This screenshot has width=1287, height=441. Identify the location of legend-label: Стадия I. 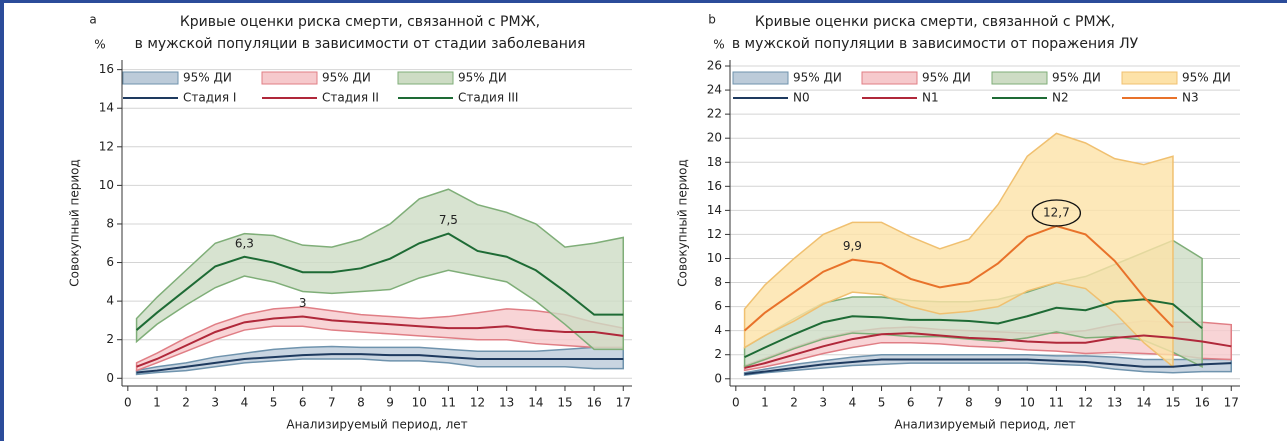
(209, 98).